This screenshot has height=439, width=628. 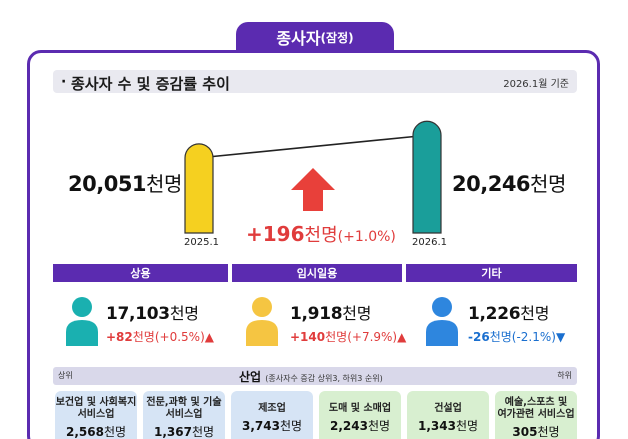 What do you see at coordinates (272, 408) in the screenshot?
I see `industry-name: 제조업` at bounding box center [272, 408].